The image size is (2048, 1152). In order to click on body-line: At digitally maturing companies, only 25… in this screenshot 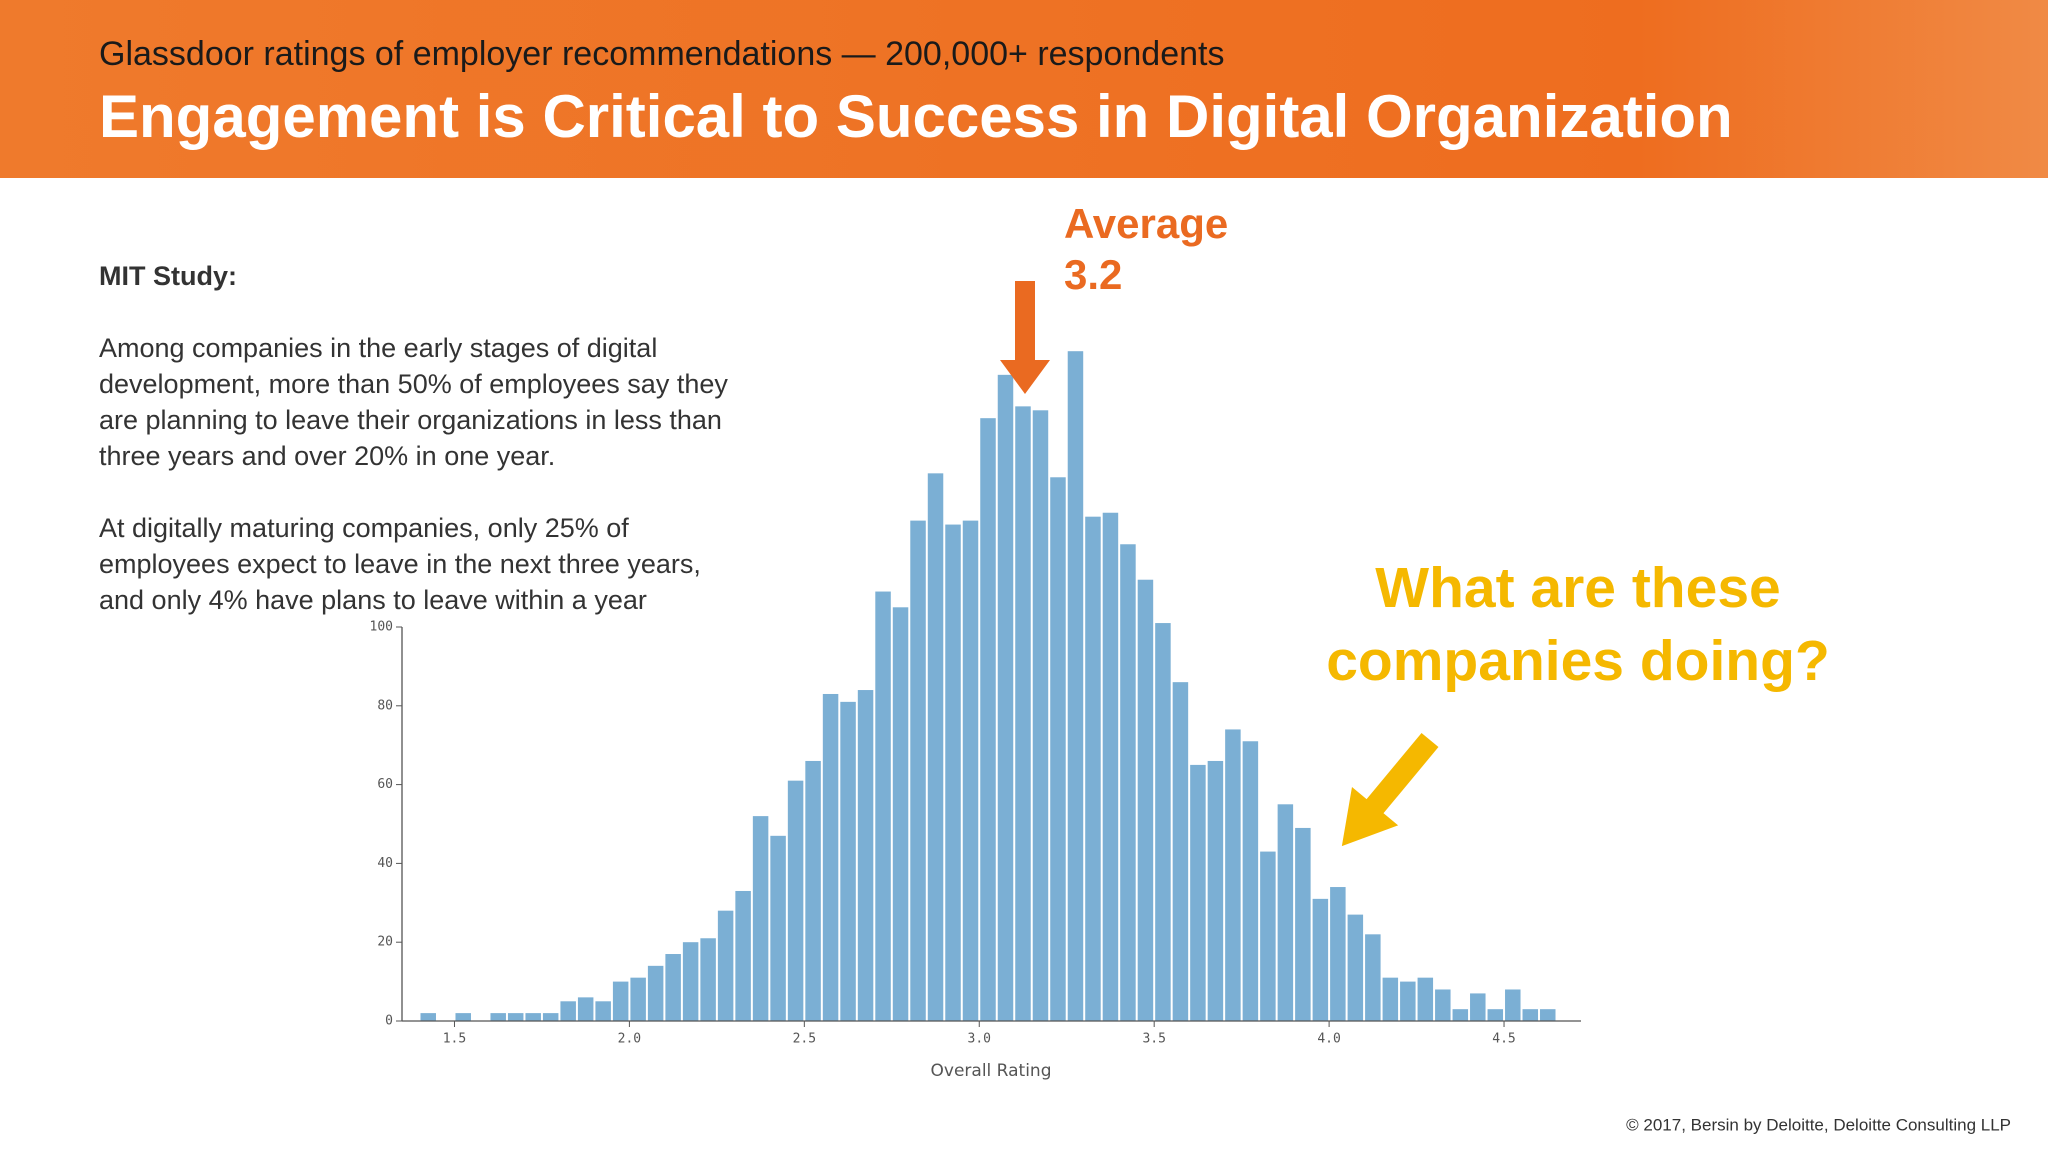, I will do `click(364, 528)`.